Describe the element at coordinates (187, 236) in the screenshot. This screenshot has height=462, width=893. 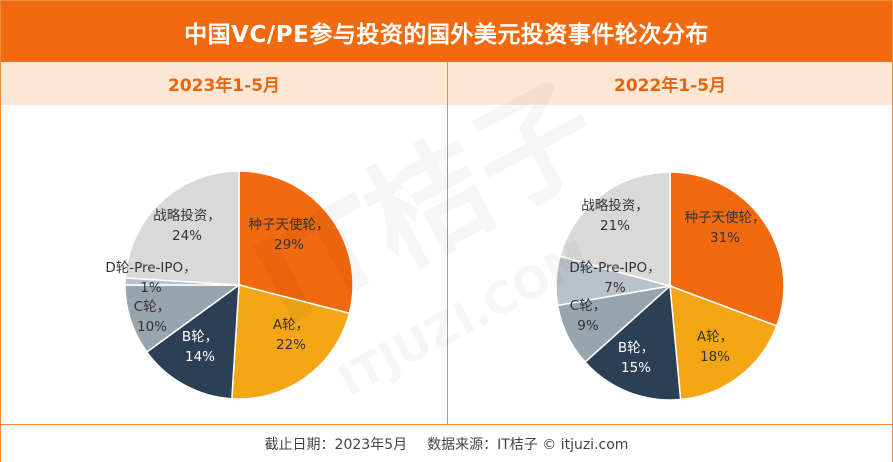
I see `slice-value-label: 24%` at that location.